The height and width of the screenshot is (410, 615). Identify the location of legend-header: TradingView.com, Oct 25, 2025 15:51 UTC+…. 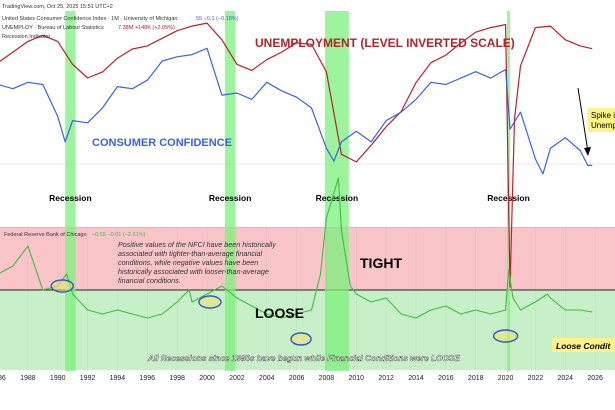
(120, 22).